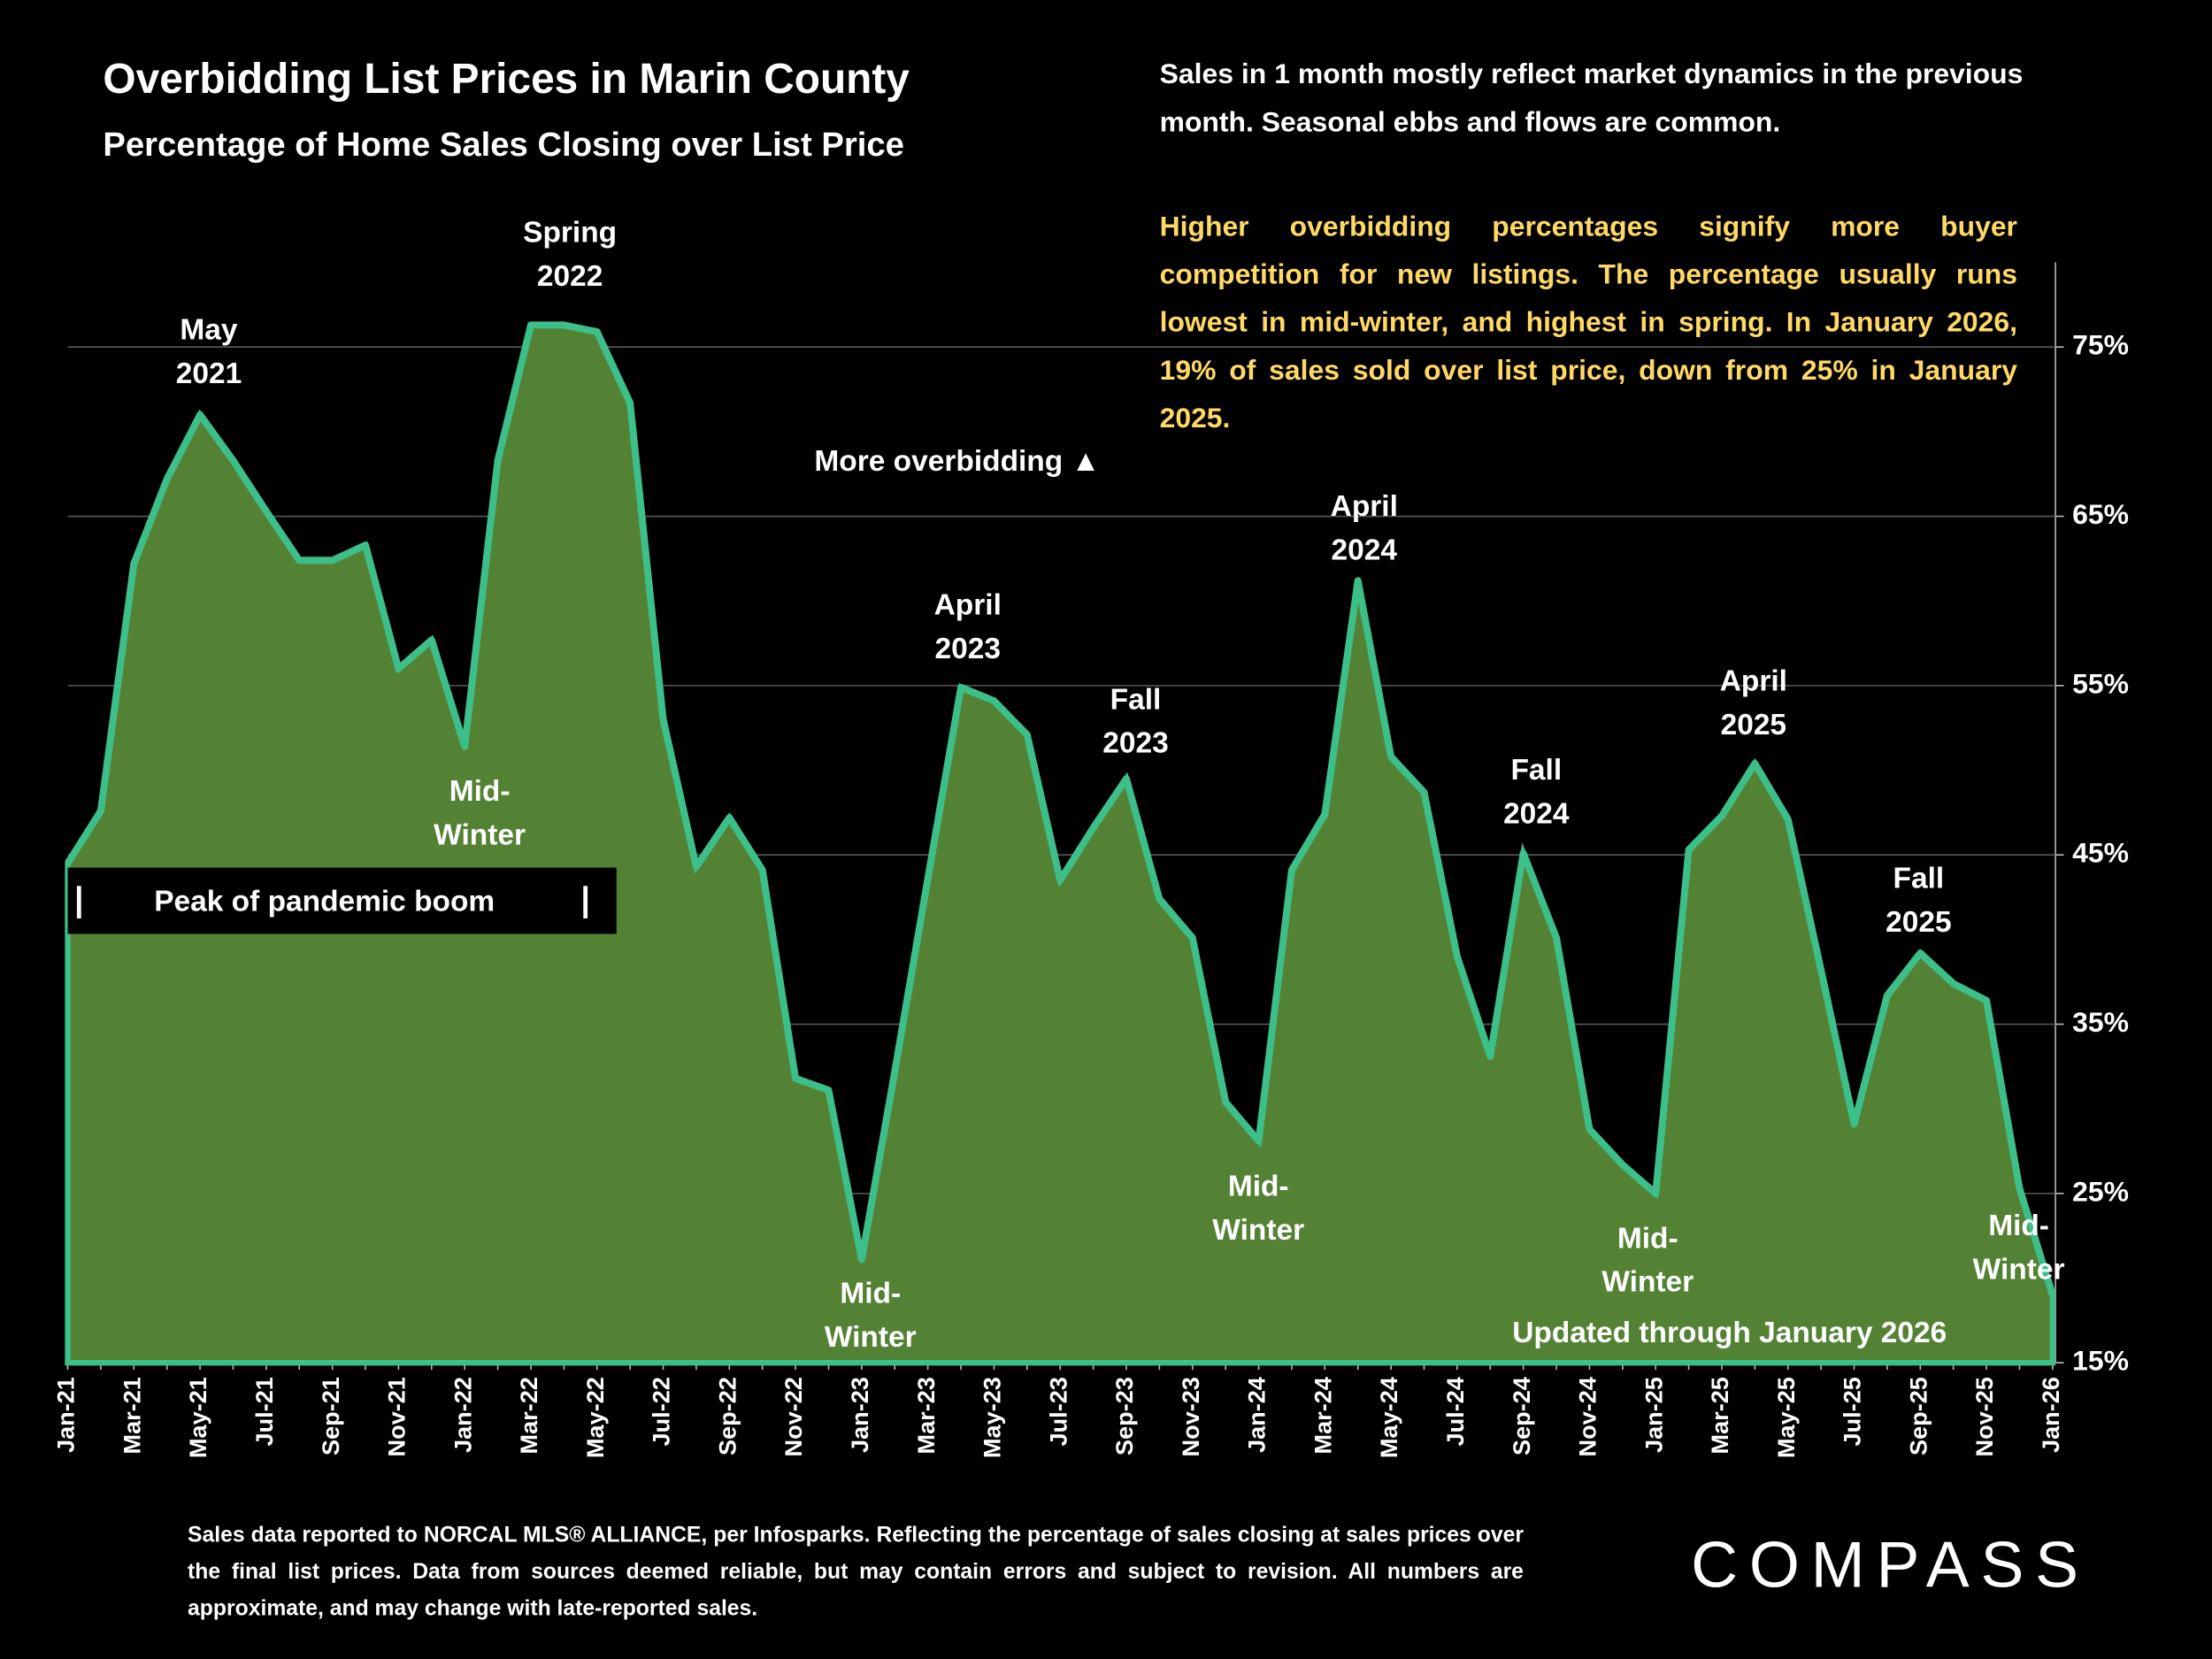 The image size is (2212, 1659). I want to click on logo: COMPASS, so click(1891, 1564).